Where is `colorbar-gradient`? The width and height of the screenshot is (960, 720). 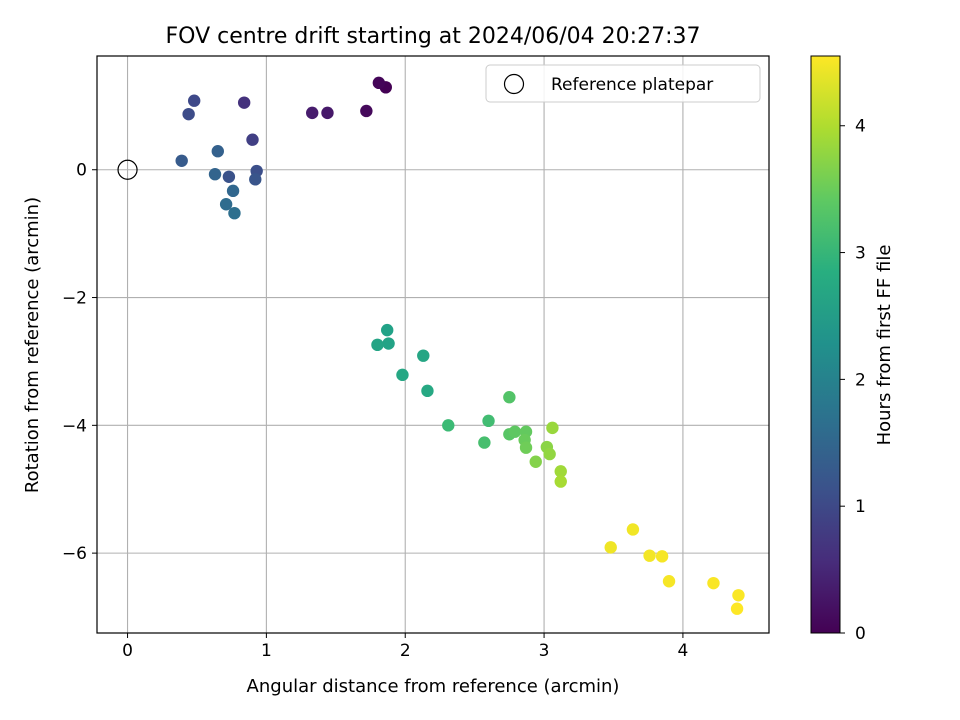
colorbar-gradient is located at coordinates (825, 344).